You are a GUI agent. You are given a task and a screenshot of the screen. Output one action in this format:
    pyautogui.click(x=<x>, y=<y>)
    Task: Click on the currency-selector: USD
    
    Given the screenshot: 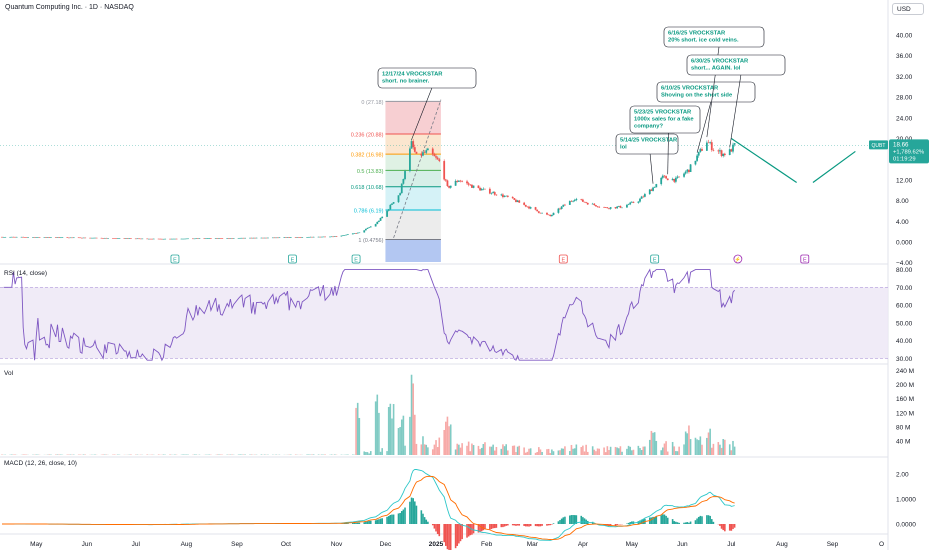 What is the action you would take?
    pyautogui.click(x=908, y=9)
    